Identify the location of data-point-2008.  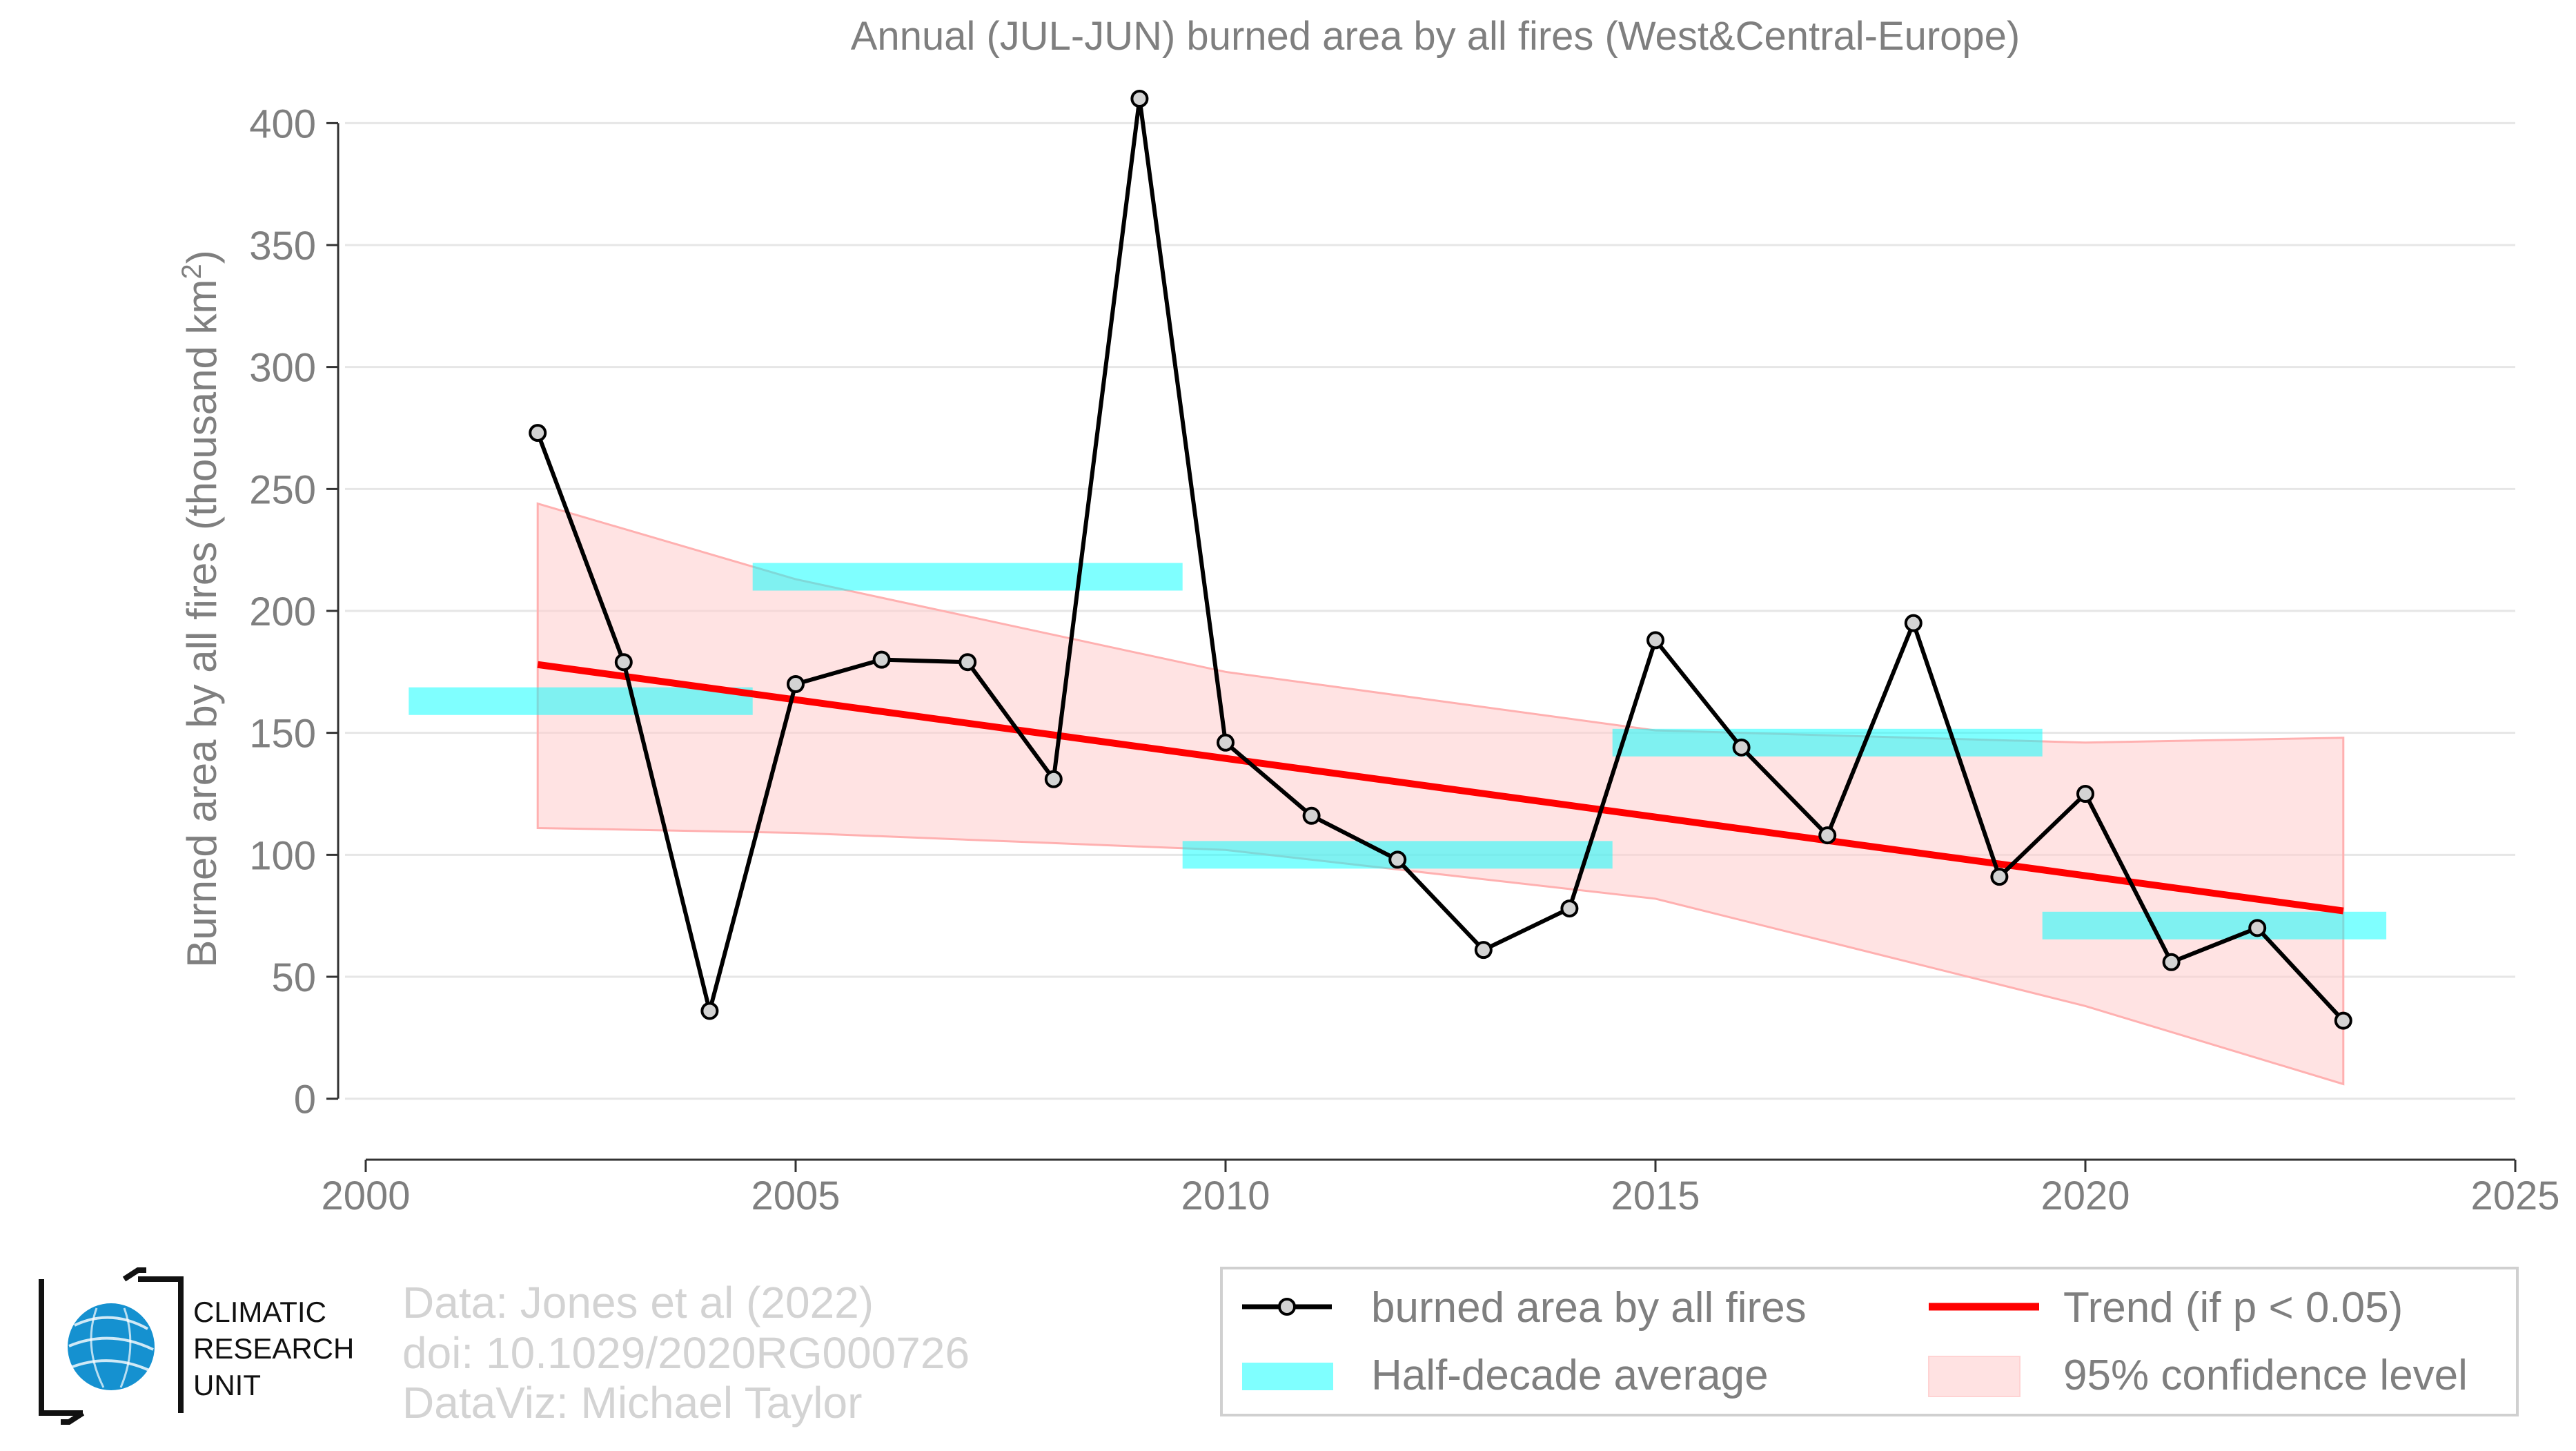
(1053, 779).